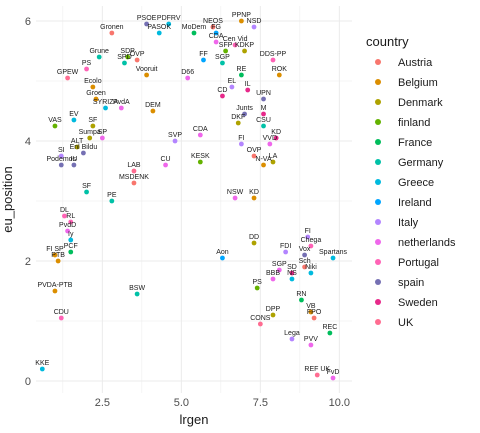 The width and height of the screenshot is (480, 433). I want to click on legend-title: country, so click(387, 41).